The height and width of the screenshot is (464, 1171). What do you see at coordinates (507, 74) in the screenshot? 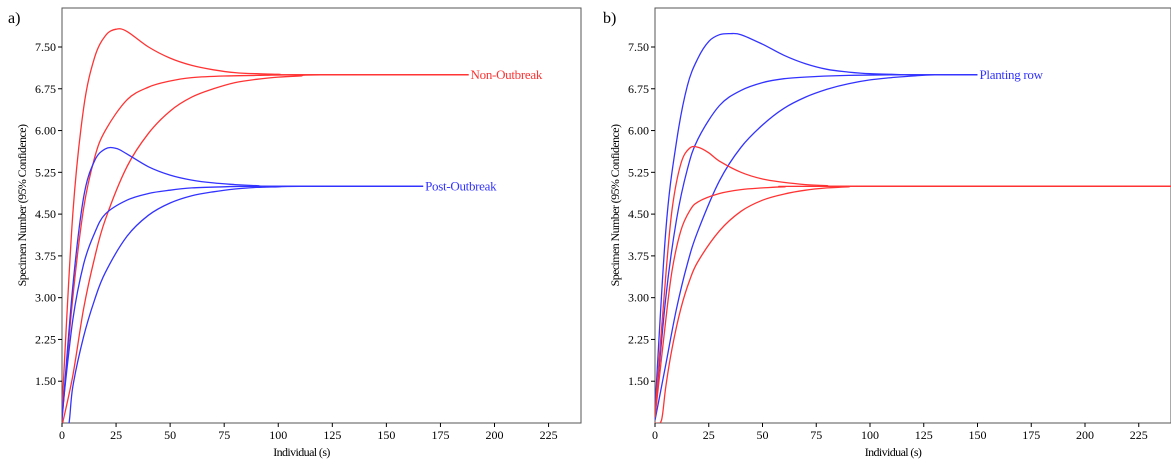
I see `series-label: Non-Outbreak` at bounding box center [507, 74].